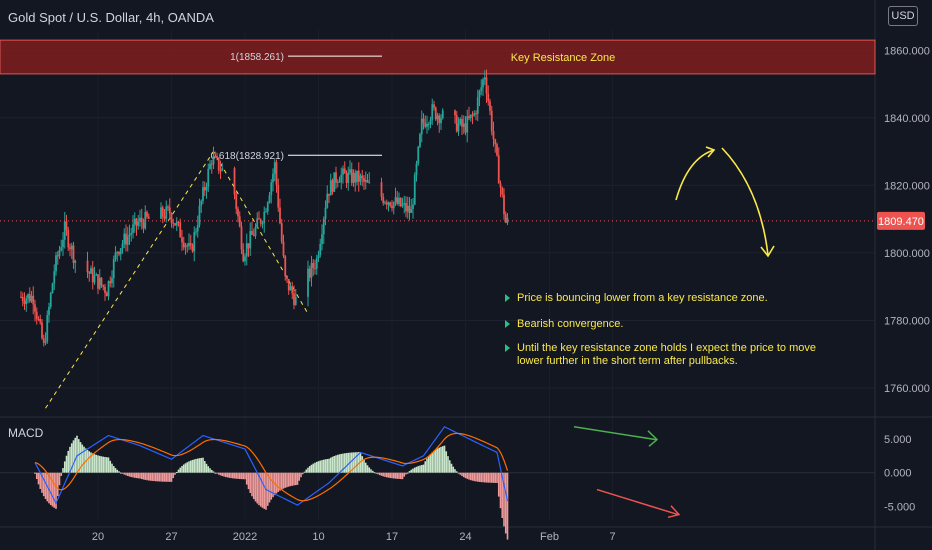 Image resolution: width=932 pixels, height=550 pixels. What do you see at coordinates (98, 537) in the screenshot?
I see `time-tick-label: 20` at bounding box center [98, 537].